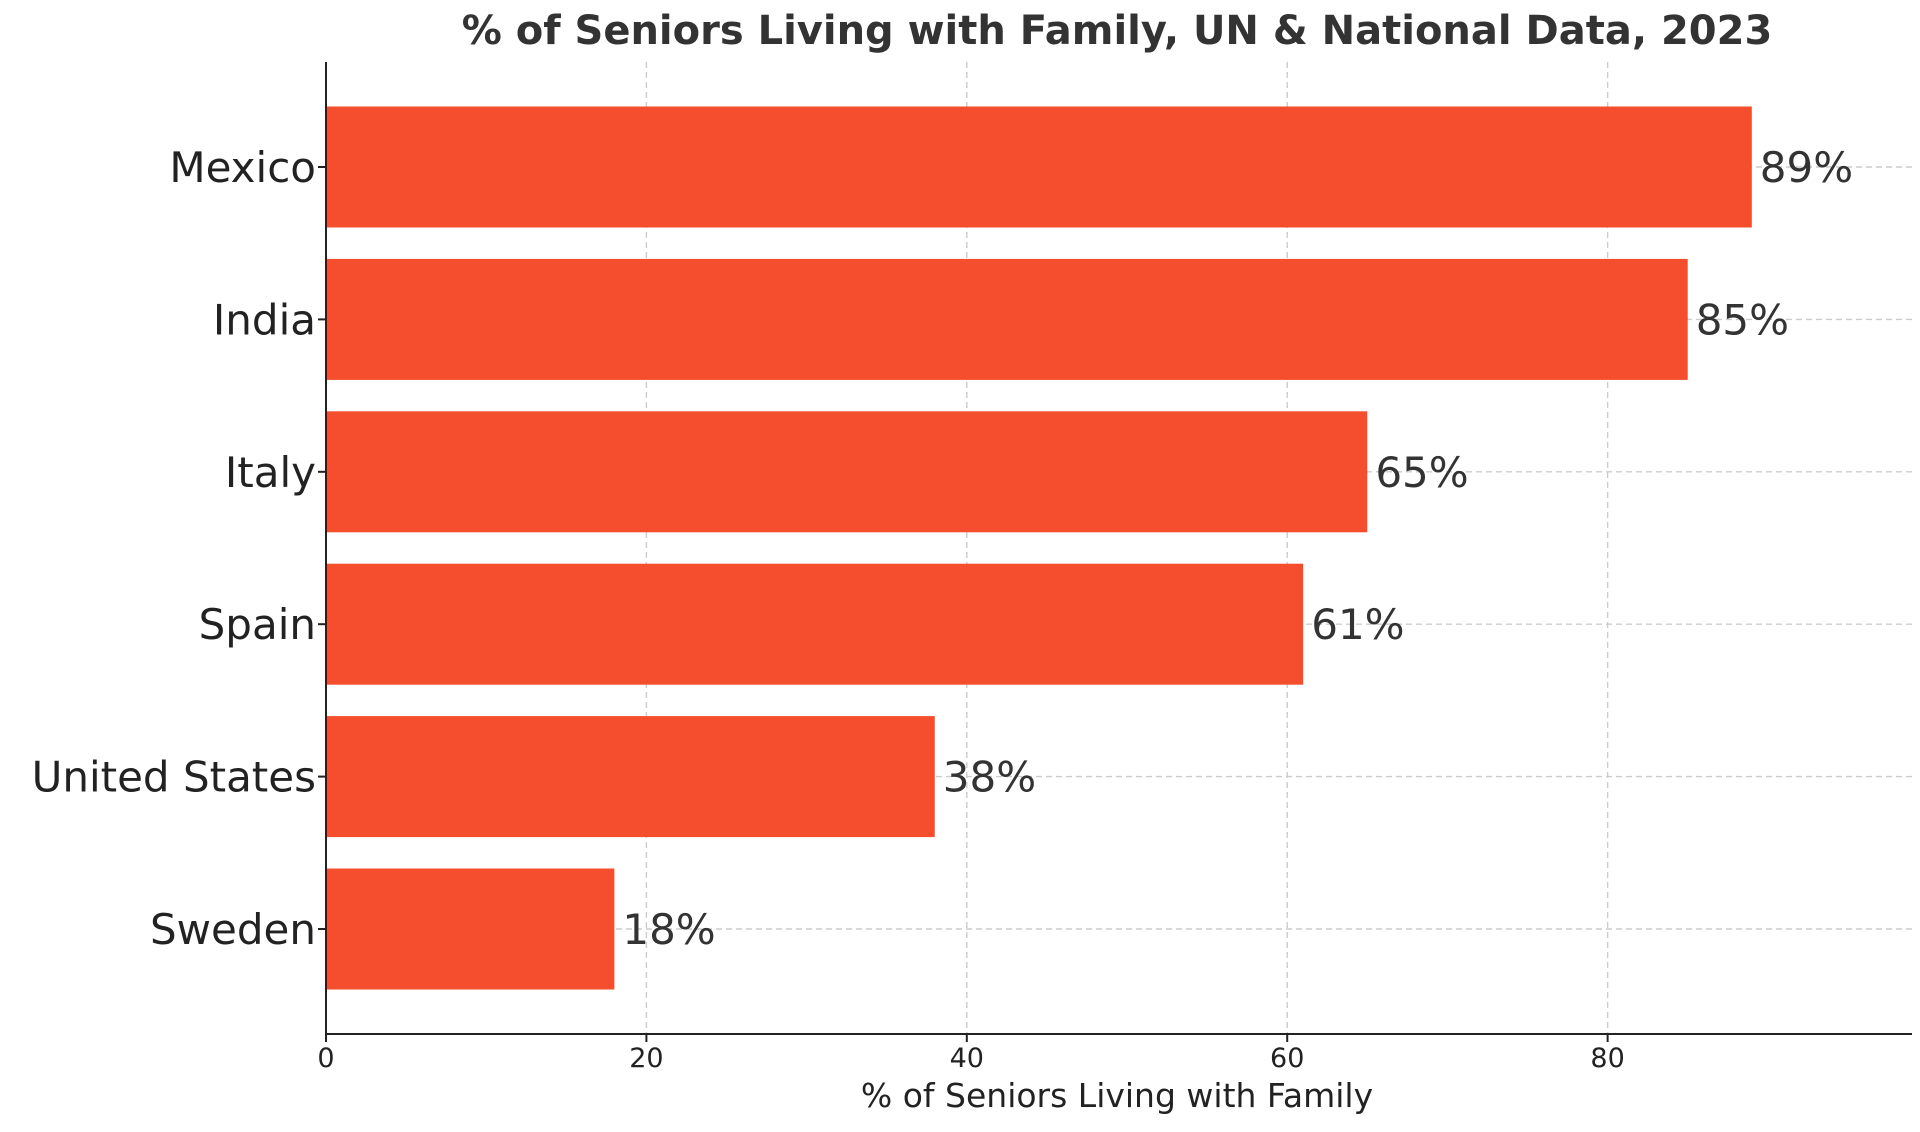 Image resolution: width=1920 pixels, height=1132 pixels. Describe the element at coordinates (1117, 1095) in the screenshot. I see `x-axis-title: % of Seniors Living with Family` at that location.